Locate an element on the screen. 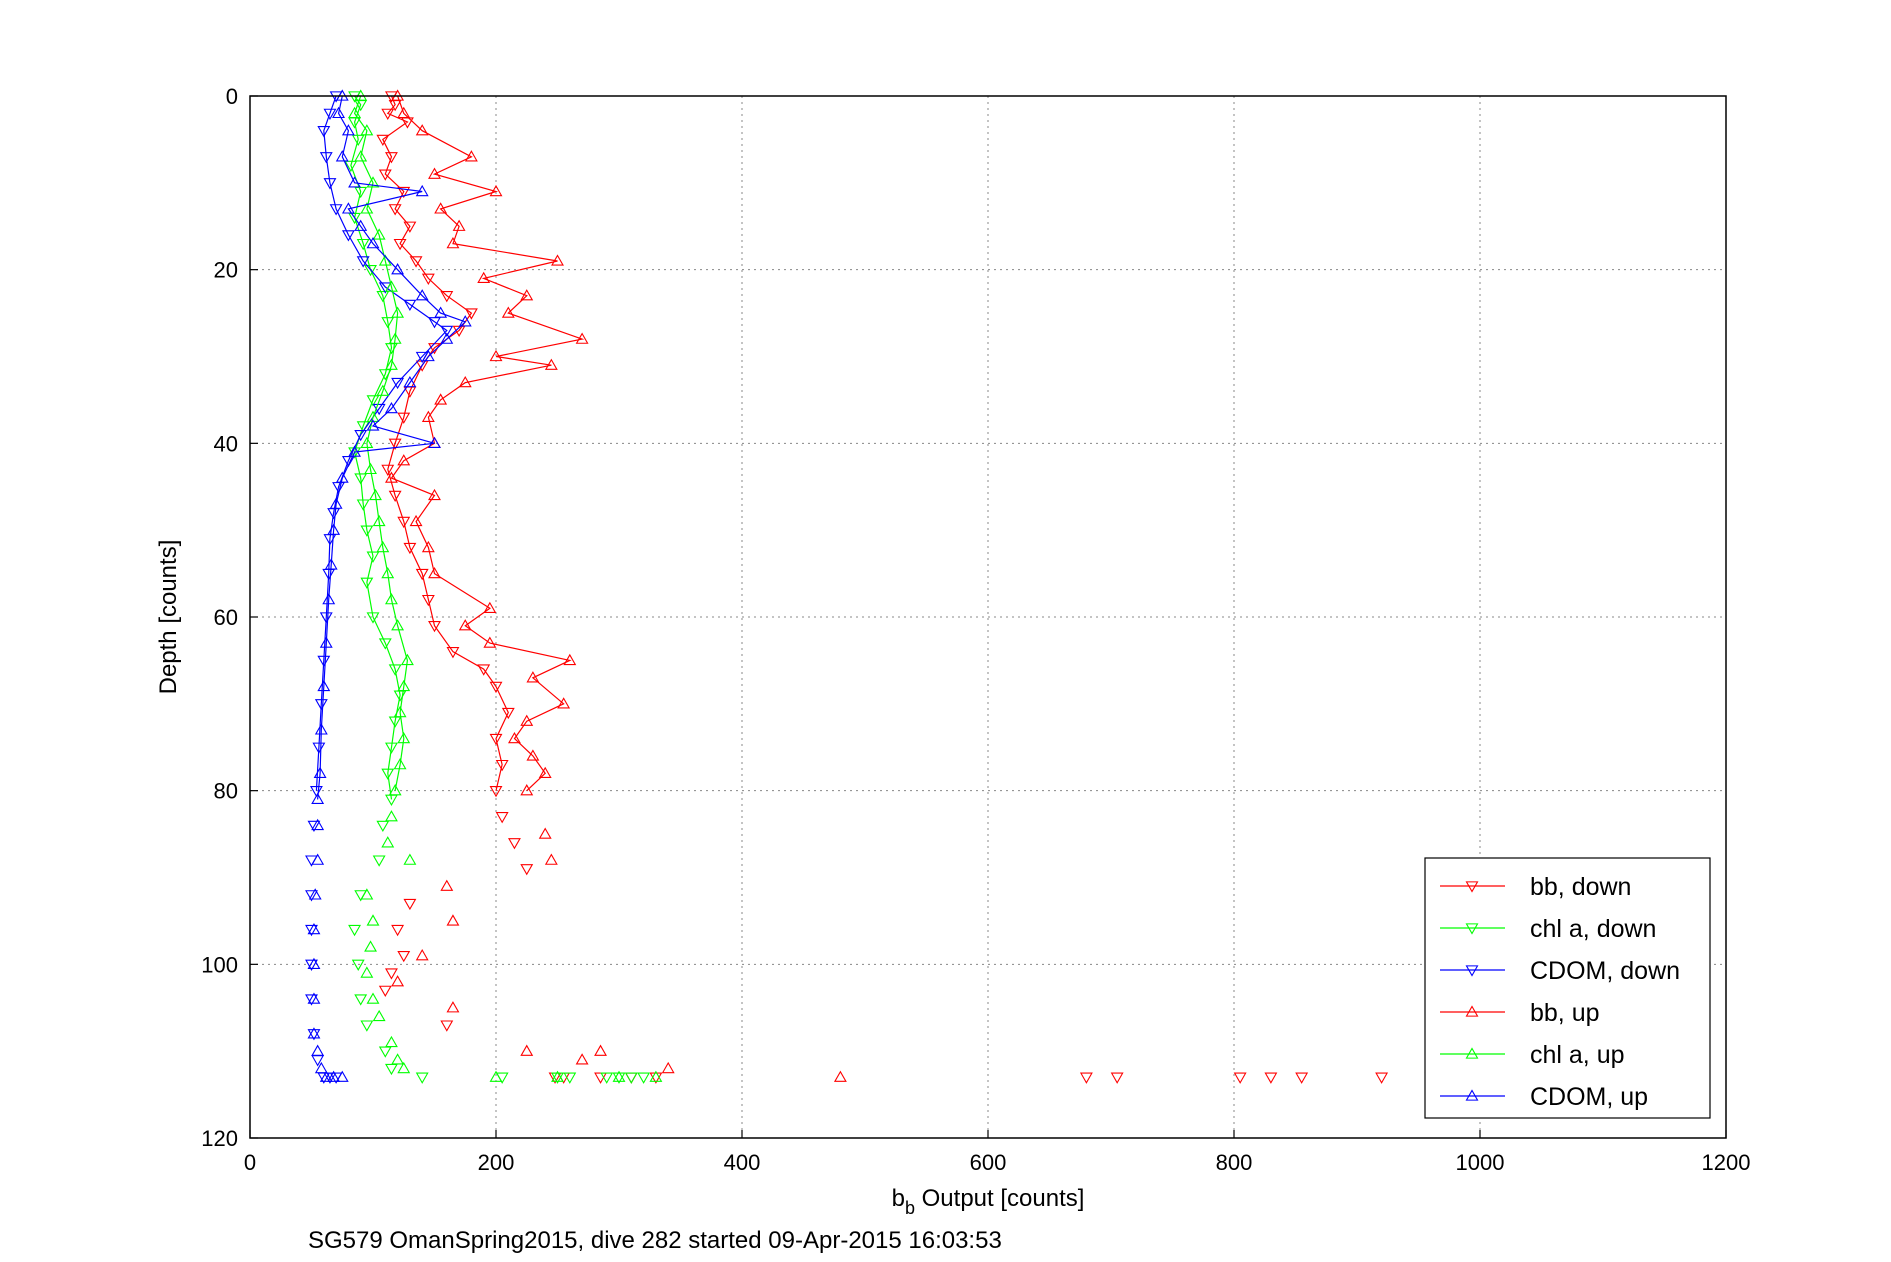 This screenshot has width=1891, height=1262. y-axis-label: Depth [counts] is located at coordinates (168, 617).